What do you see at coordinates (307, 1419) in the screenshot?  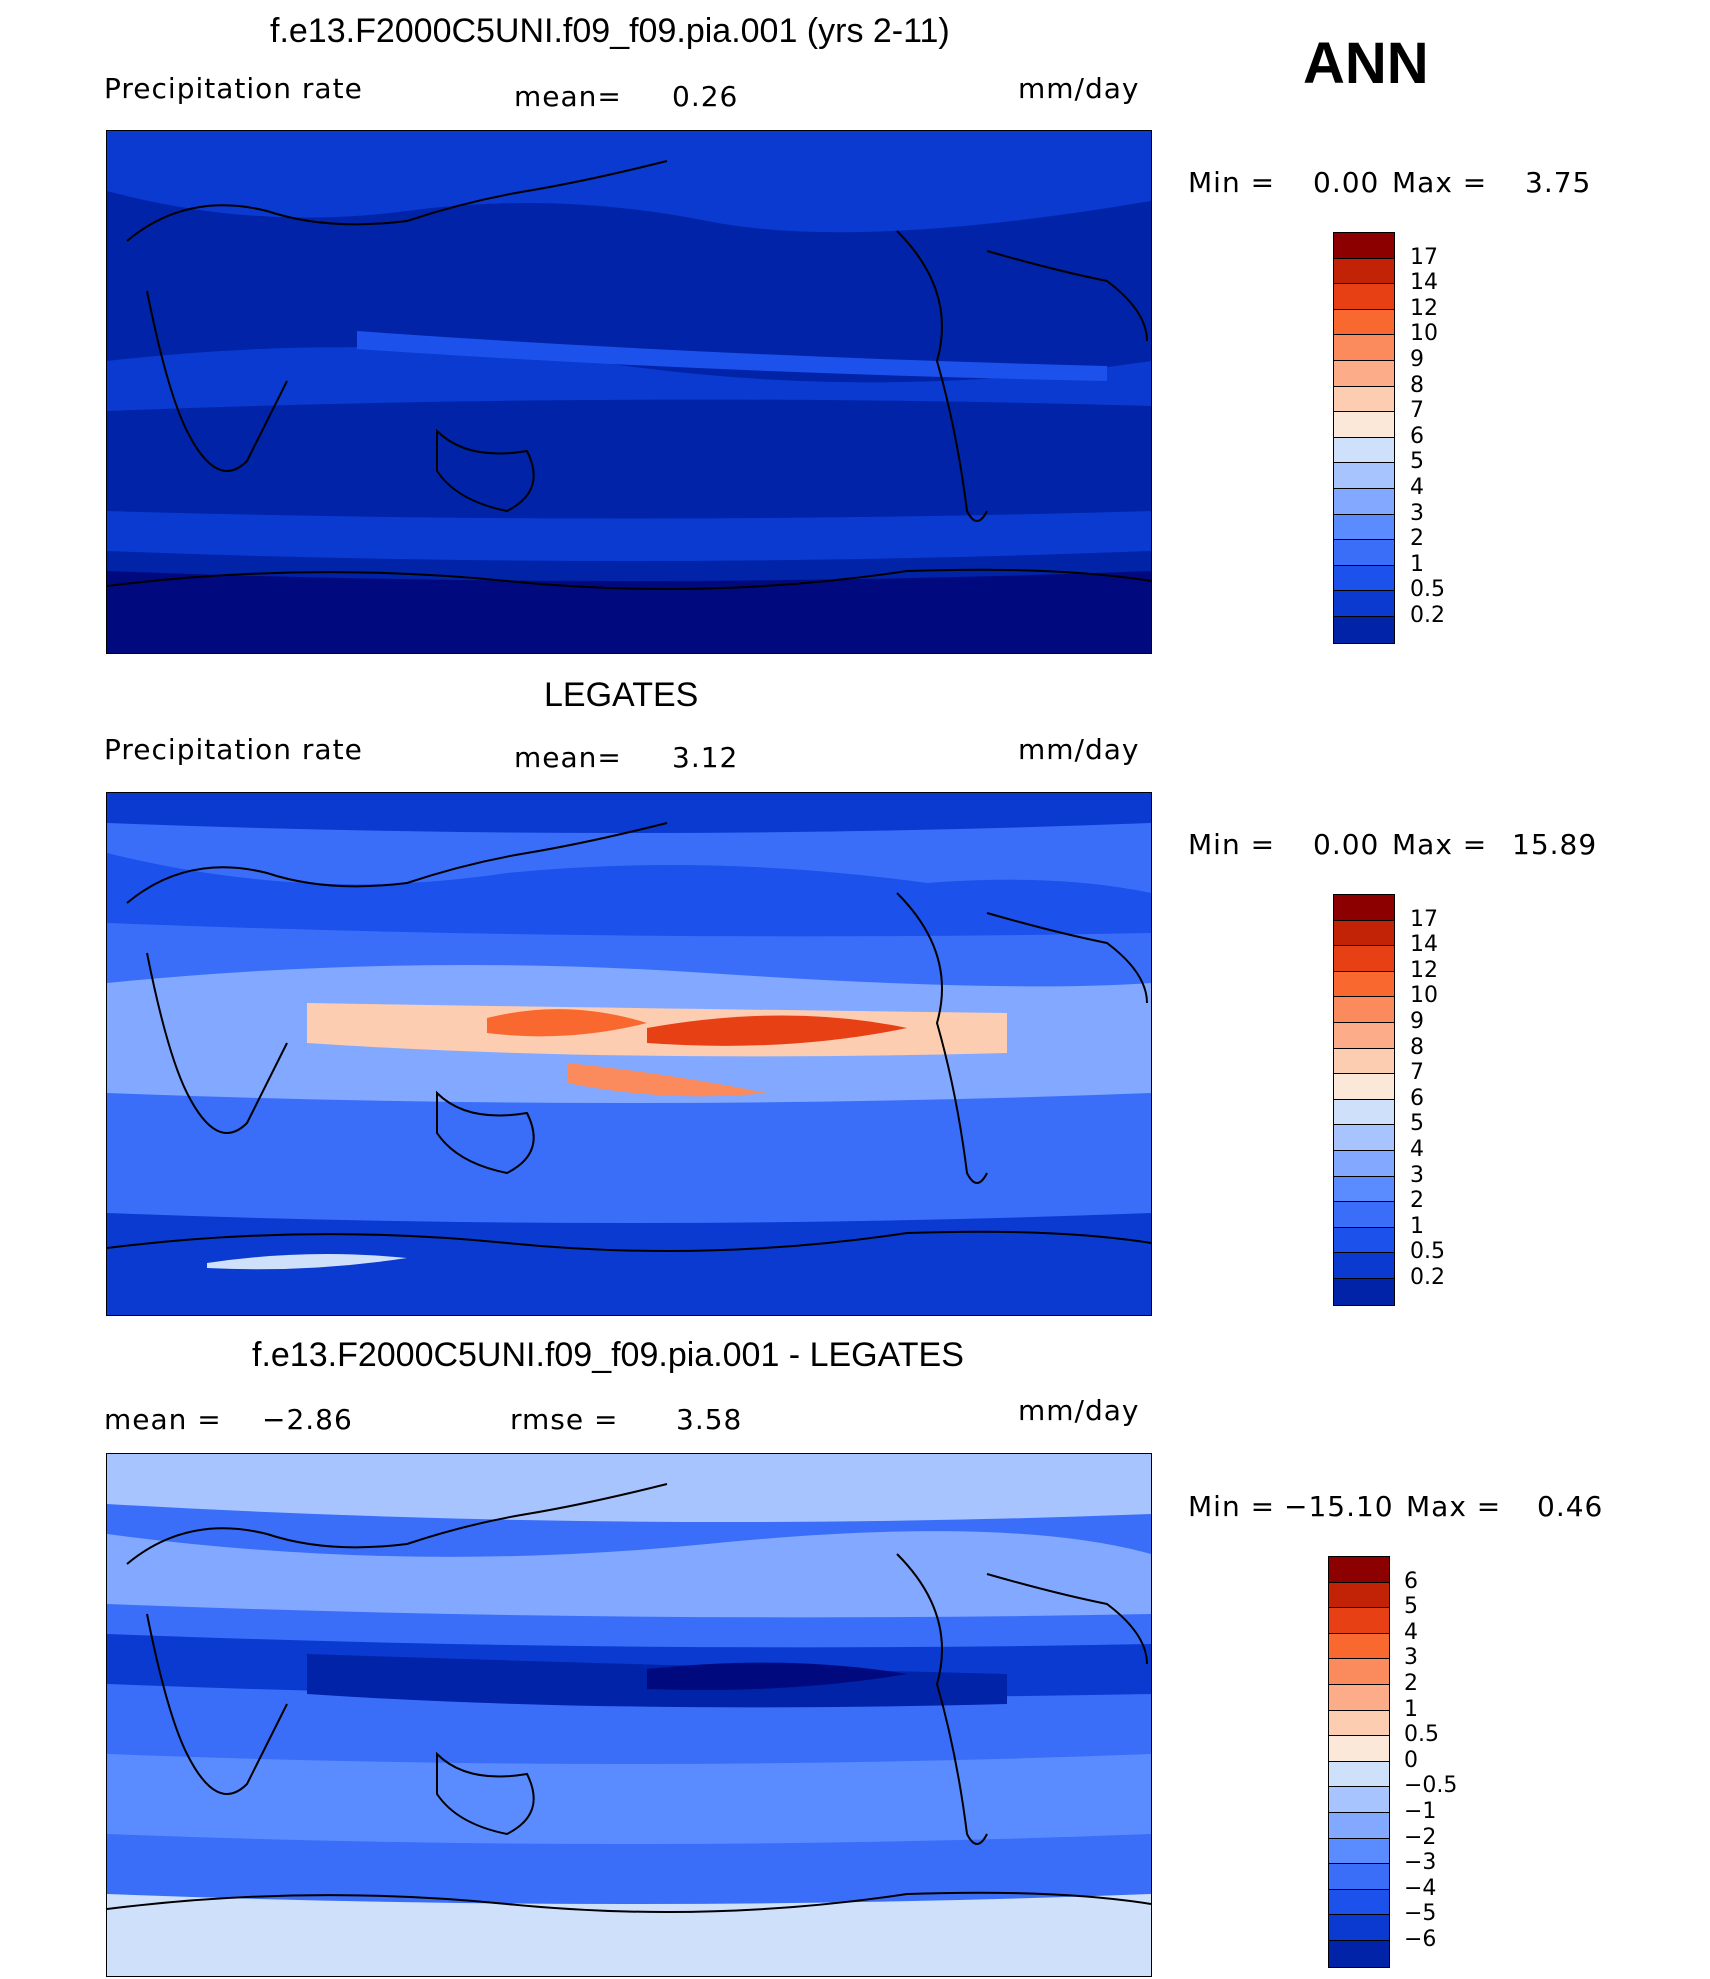 I see `panel3-mean-value: −2.86` at bounding box center [307, 1419].